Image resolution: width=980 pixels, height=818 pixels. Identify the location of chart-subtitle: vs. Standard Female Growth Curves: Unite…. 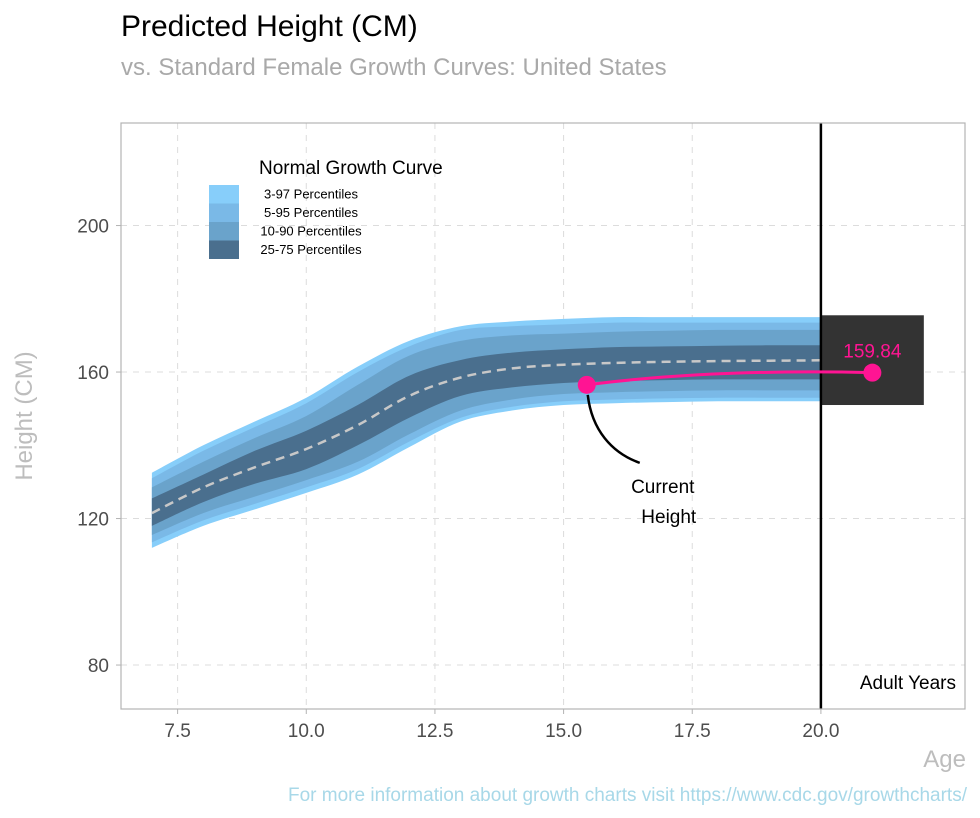
(394, 67).